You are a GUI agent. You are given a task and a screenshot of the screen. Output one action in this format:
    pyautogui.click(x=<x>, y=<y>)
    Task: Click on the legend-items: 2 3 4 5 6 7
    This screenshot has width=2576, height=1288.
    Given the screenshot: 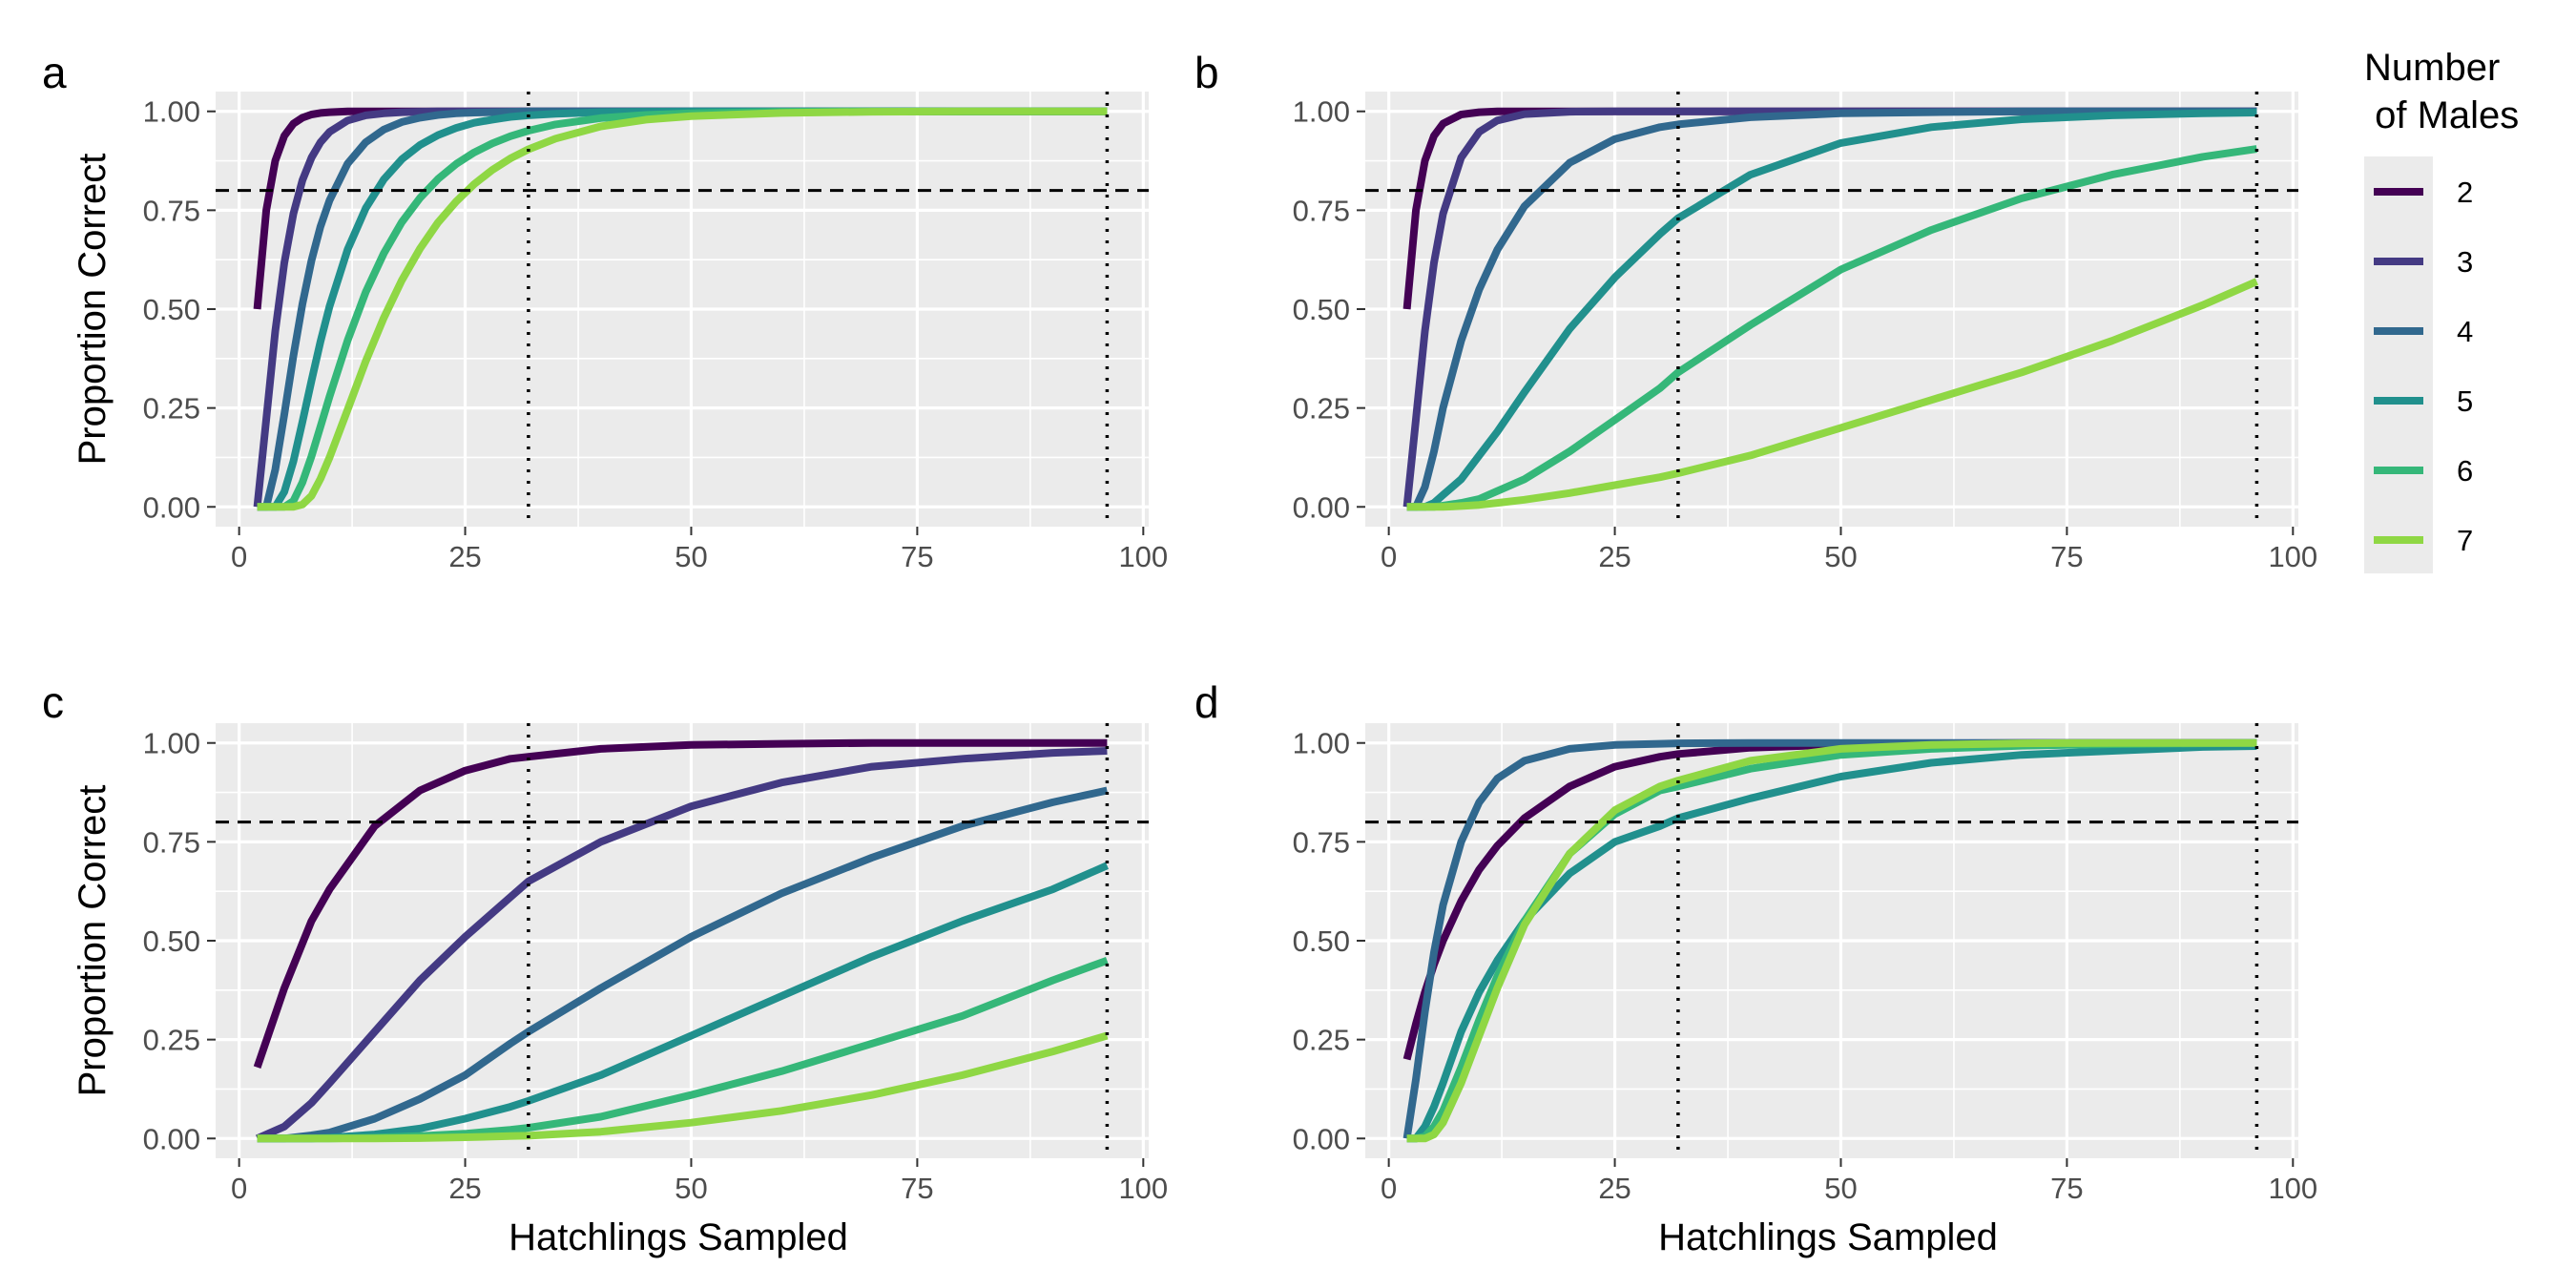 What is the action you would take?
    pyautogui.click(x=2423, y=366)
    